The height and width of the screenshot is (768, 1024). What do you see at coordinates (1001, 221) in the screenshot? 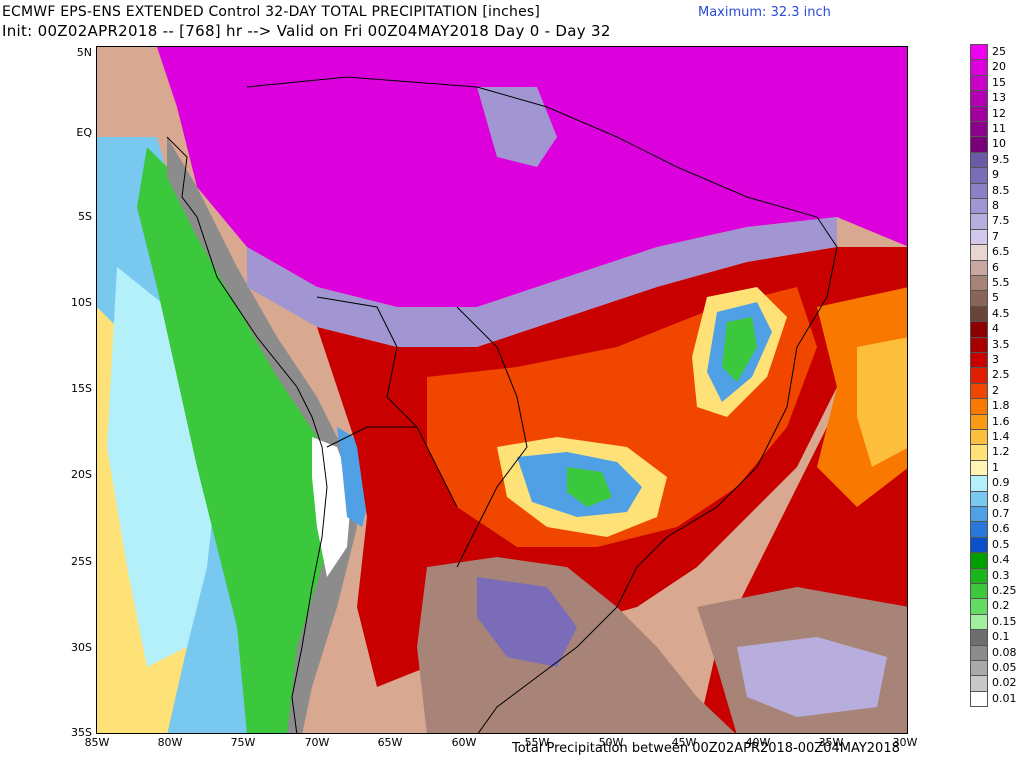
I see `colorbar-label: 7.5` at bounding box center [1001, 221].